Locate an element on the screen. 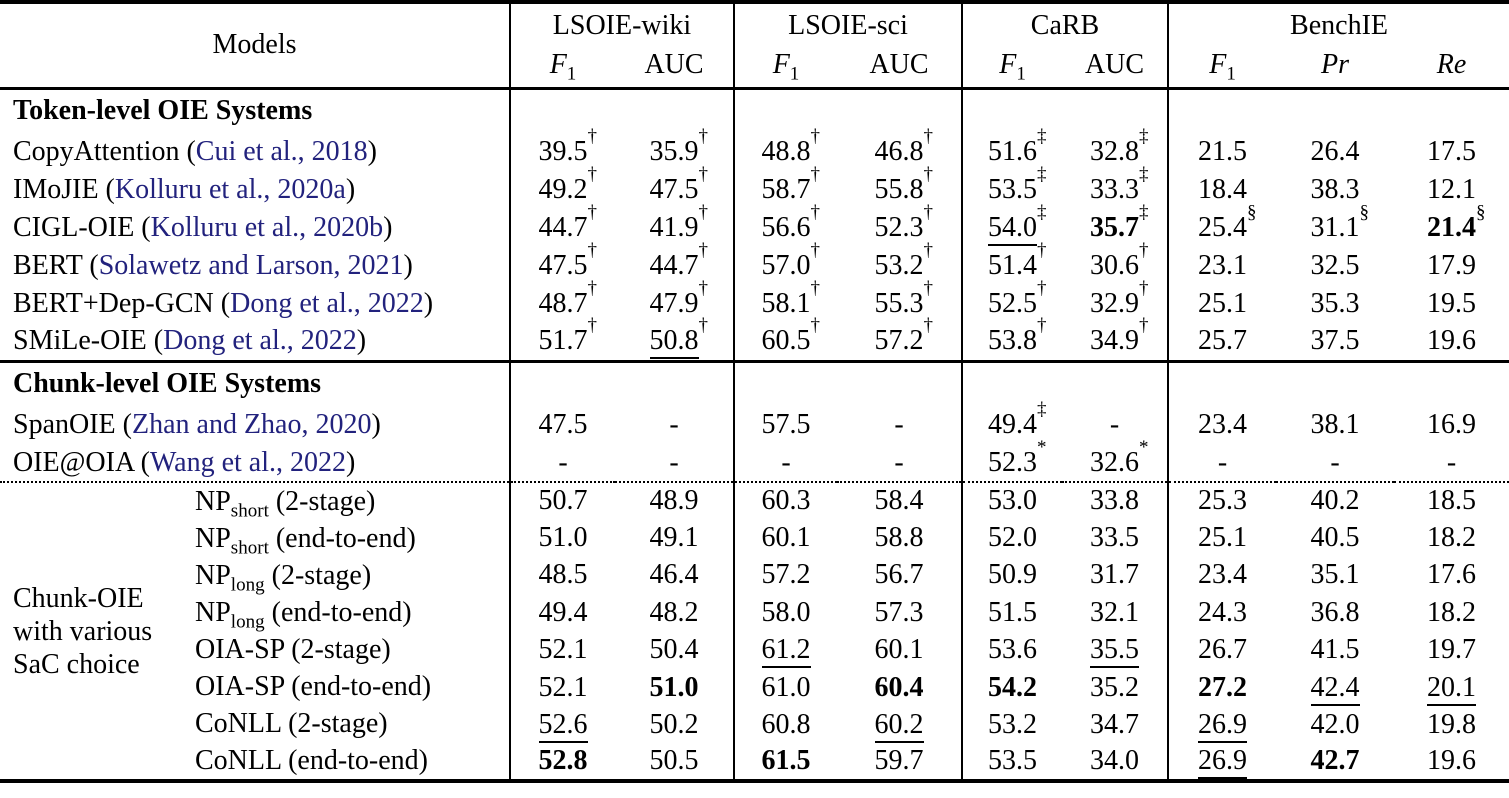 This screenshot has width=1509, height=798. citation-link: Wang et al., 2022 is located at coordinates (248, 462).